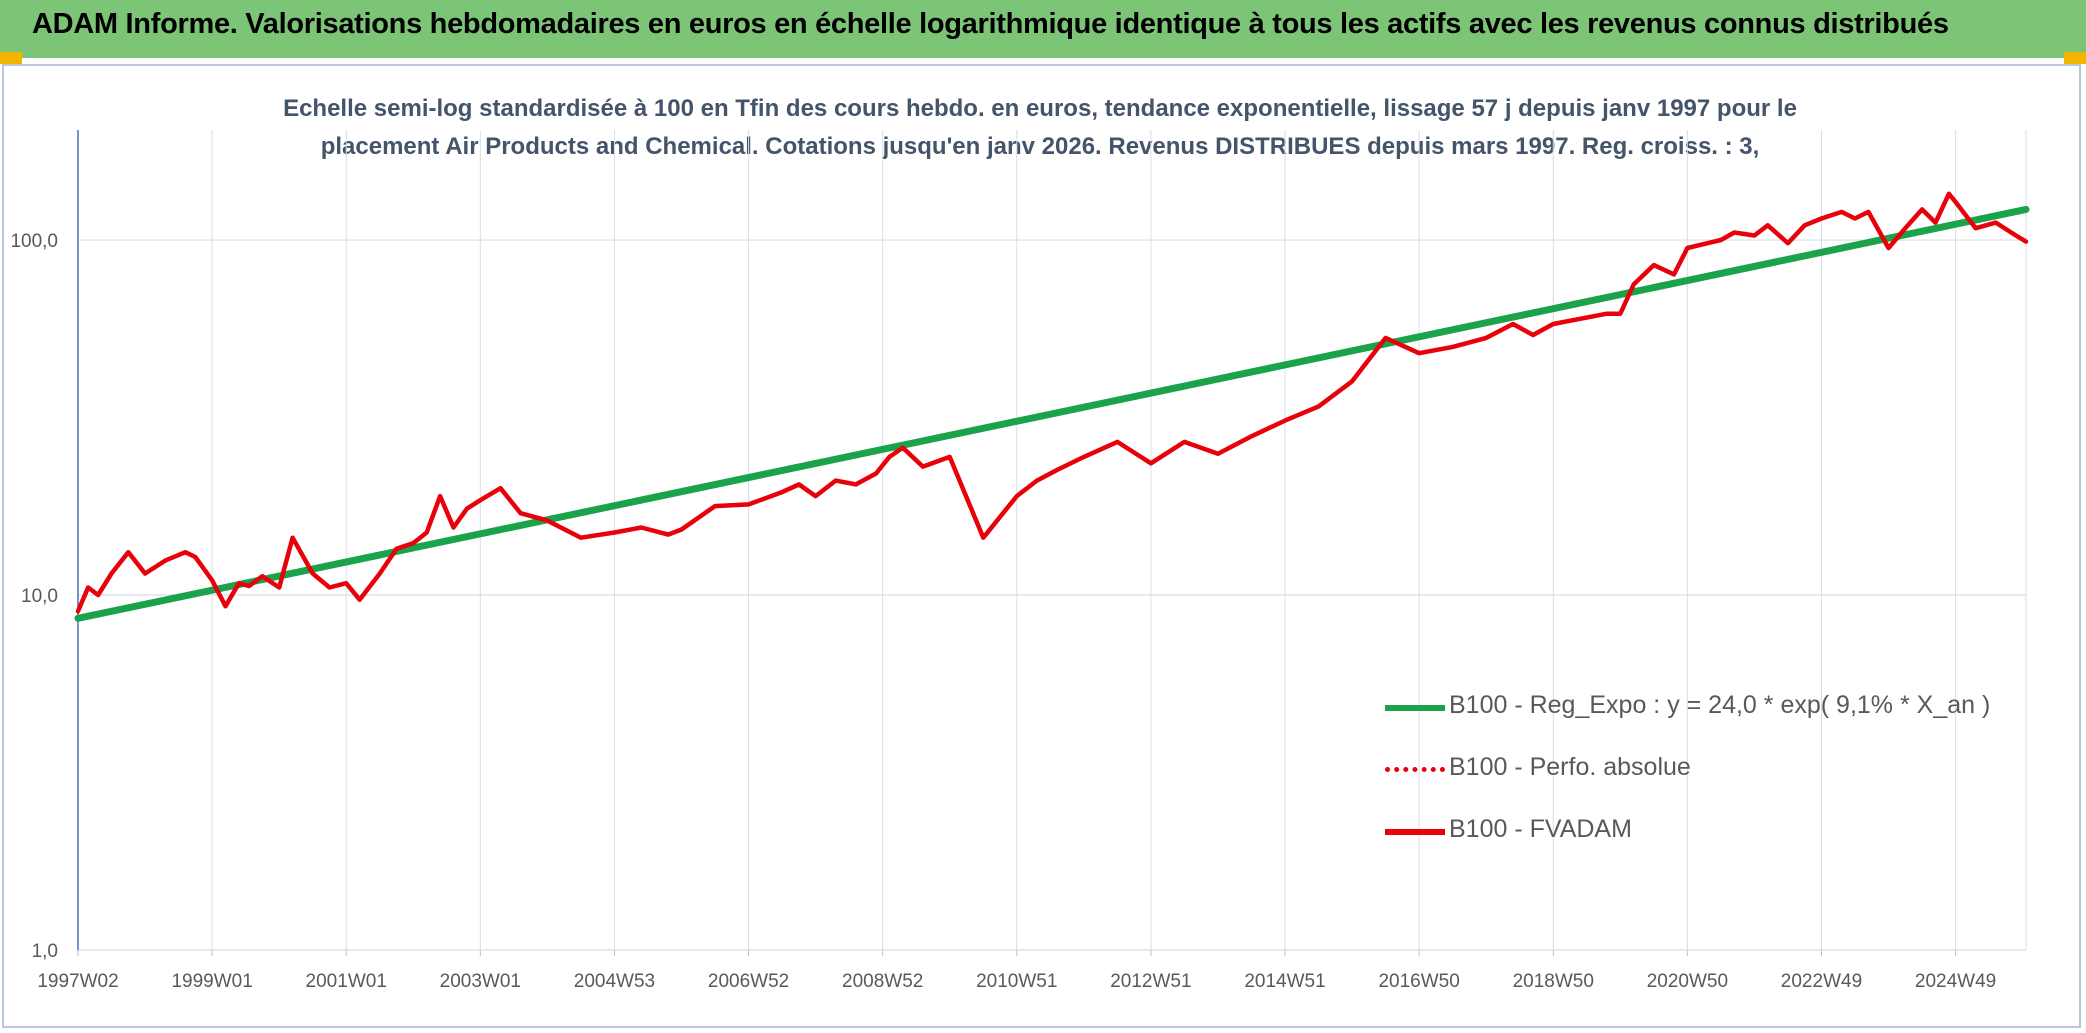 Image resolution: width=2086 pixels, height=1033 pixels. Describe the element at coordinates (1415, 769) in the screenshot. I see `legend-swatch-perfo-absolue` at that location.